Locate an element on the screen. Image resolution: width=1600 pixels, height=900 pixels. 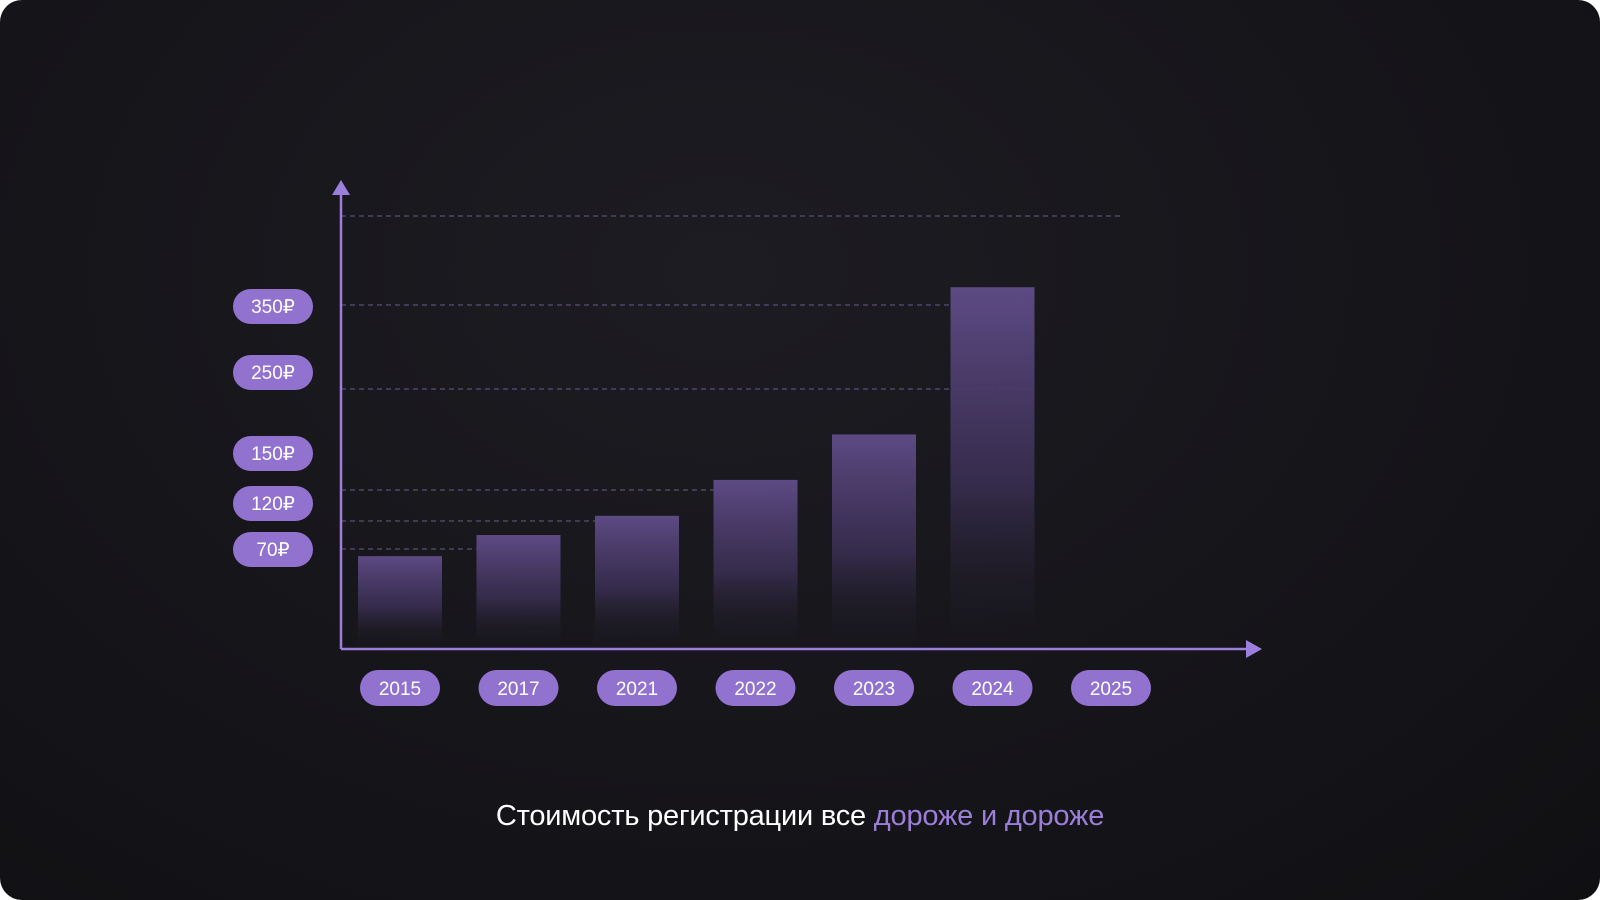
y-tick-pill: 350₽ is located at coordinates (273, 306).